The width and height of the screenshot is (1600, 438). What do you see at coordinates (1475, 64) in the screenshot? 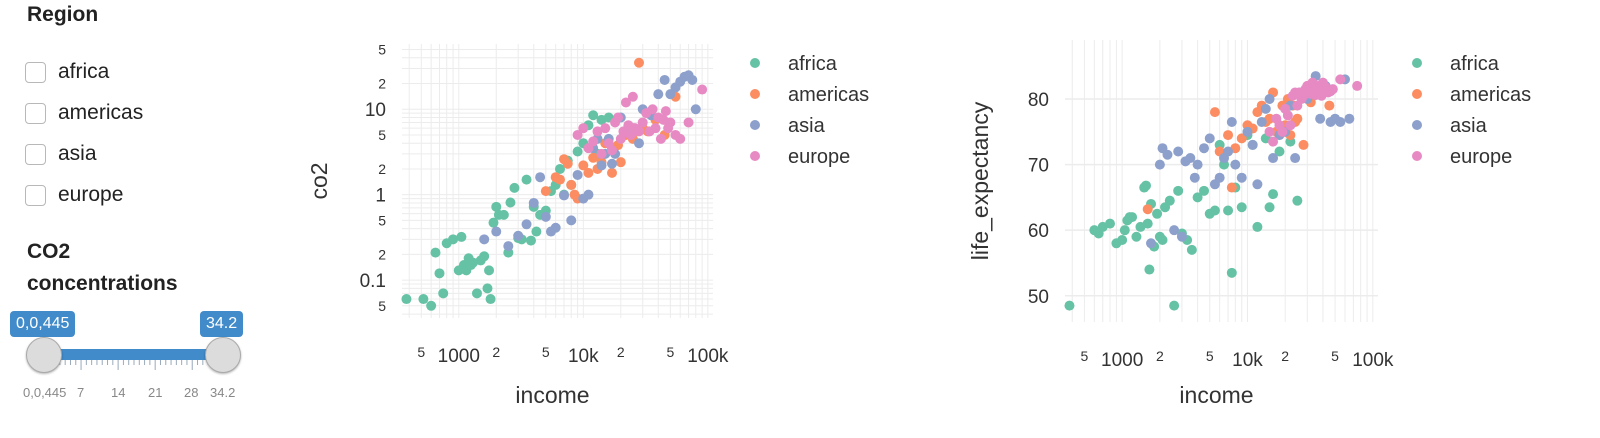
I see `legend-label: africa` at bounding box center [1475, 64].